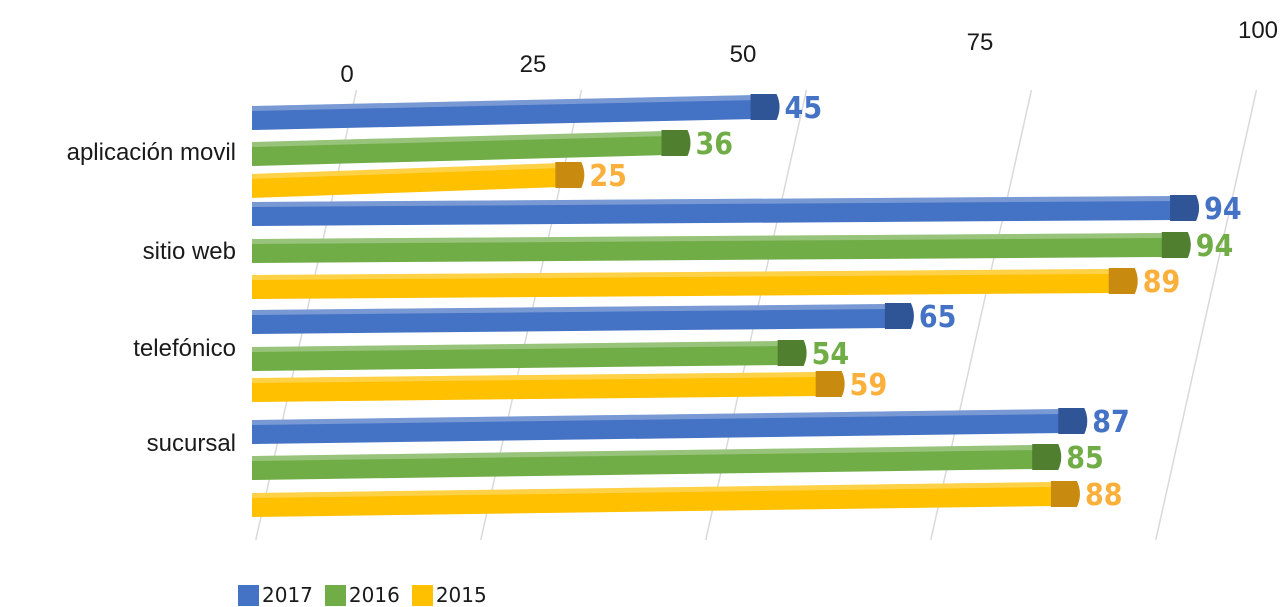  I want to click on data-label: 45, so click(804, 108).